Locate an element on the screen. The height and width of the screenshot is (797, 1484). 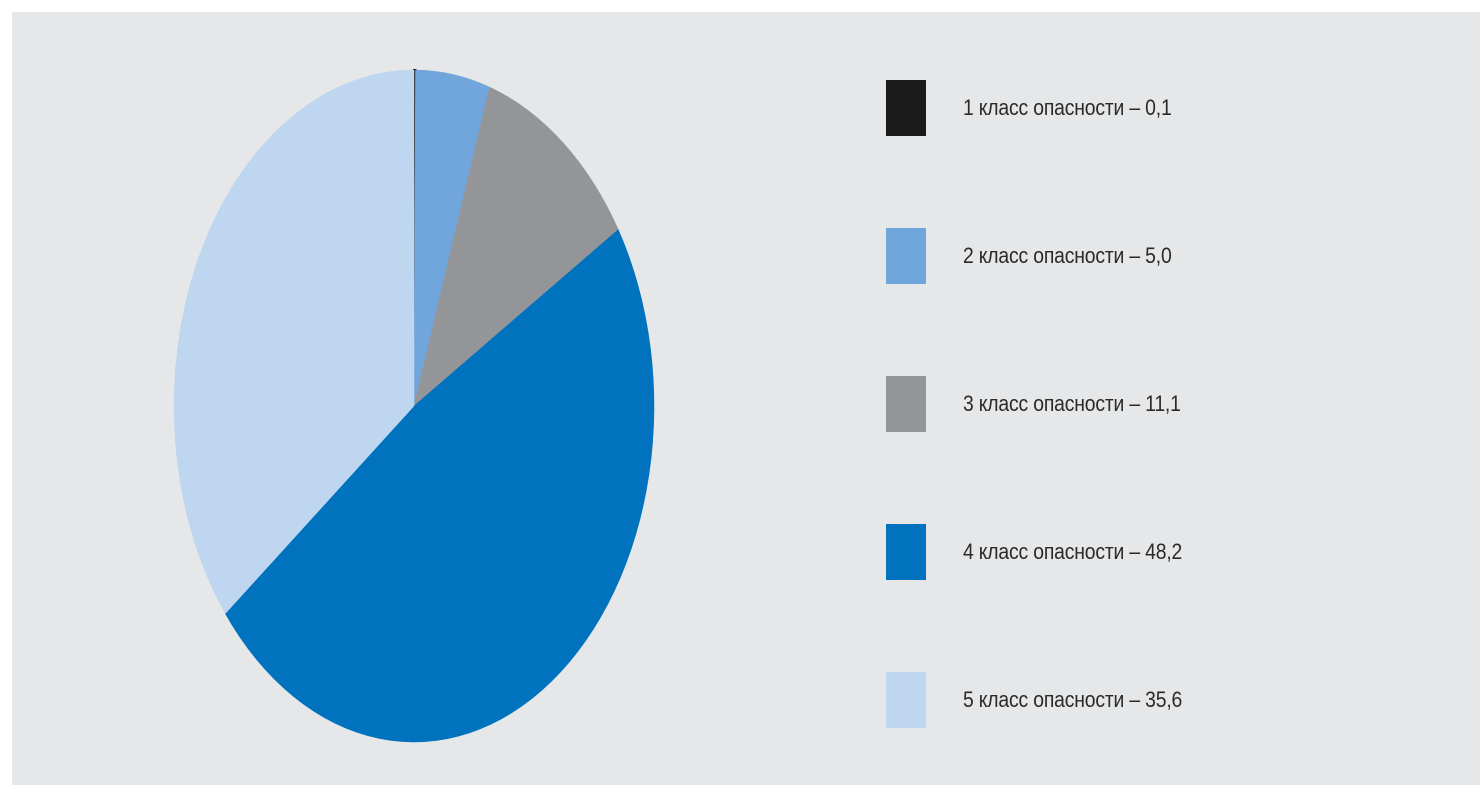
legend-label-5: 5 класс опасности – 35,6 is located at coordinates (1073, 699).